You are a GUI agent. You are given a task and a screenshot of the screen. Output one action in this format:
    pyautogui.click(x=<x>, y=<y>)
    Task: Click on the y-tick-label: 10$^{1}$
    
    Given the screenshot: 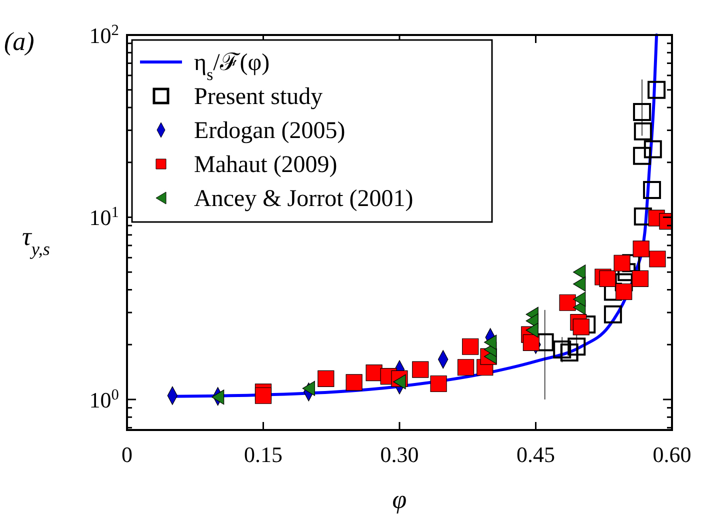 What is the action you would take?
    pyautogui.click(x=104, y=217)
    